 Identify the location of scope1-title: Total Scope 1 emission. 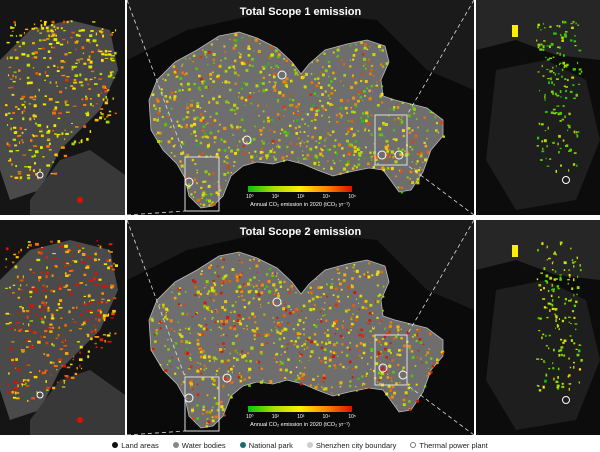
(300, 12).